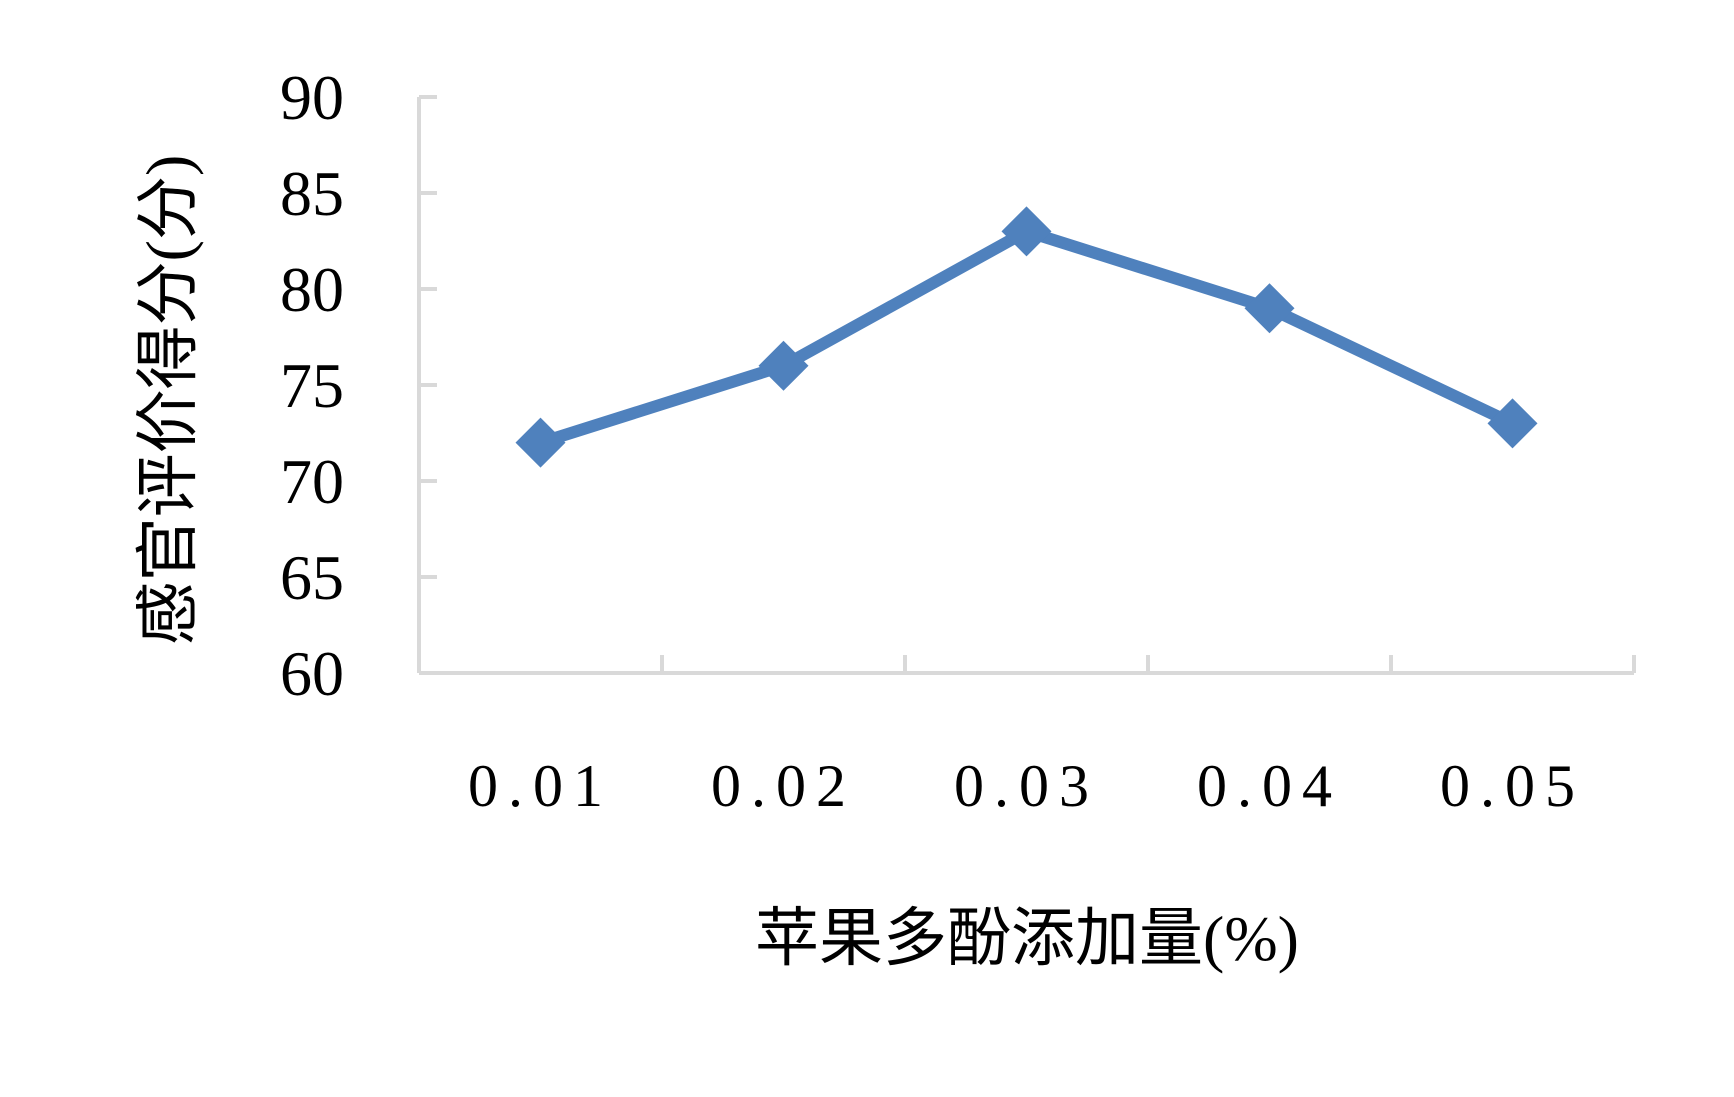  I want to click on series-line, so click(1027, 337).